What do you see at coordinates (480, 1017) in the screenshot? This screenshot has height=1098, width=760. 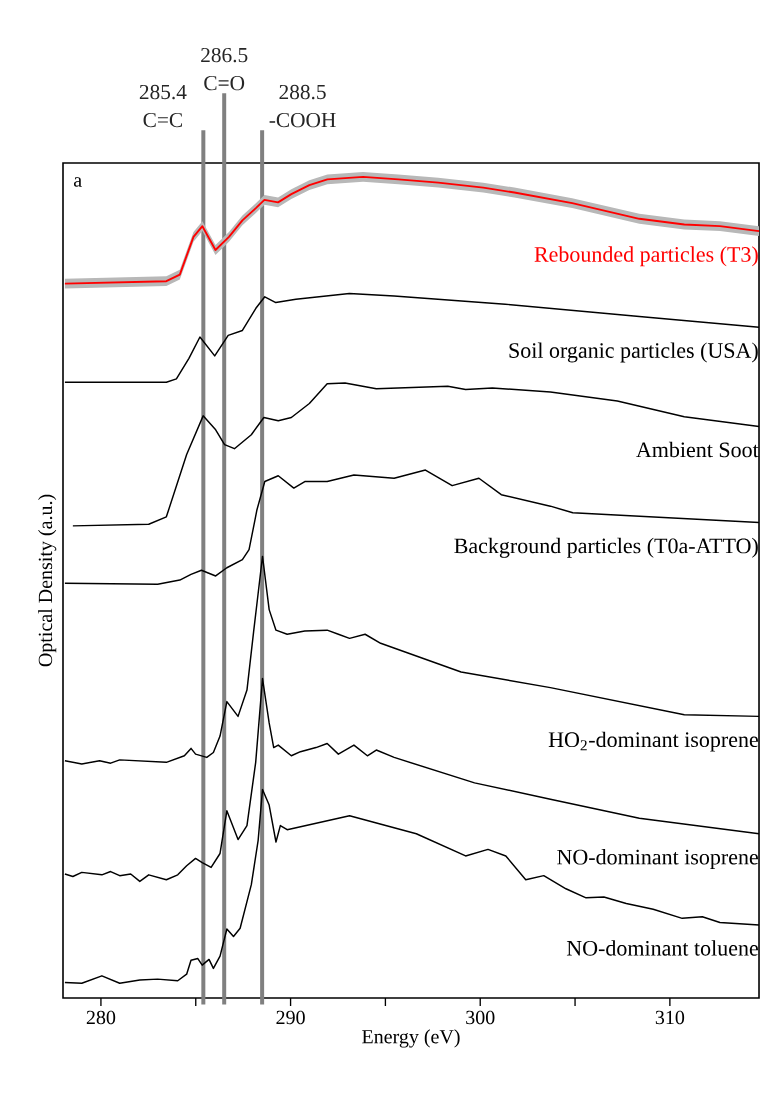 I see `x-tick-label: 300` at bounding box center [480, 1017].